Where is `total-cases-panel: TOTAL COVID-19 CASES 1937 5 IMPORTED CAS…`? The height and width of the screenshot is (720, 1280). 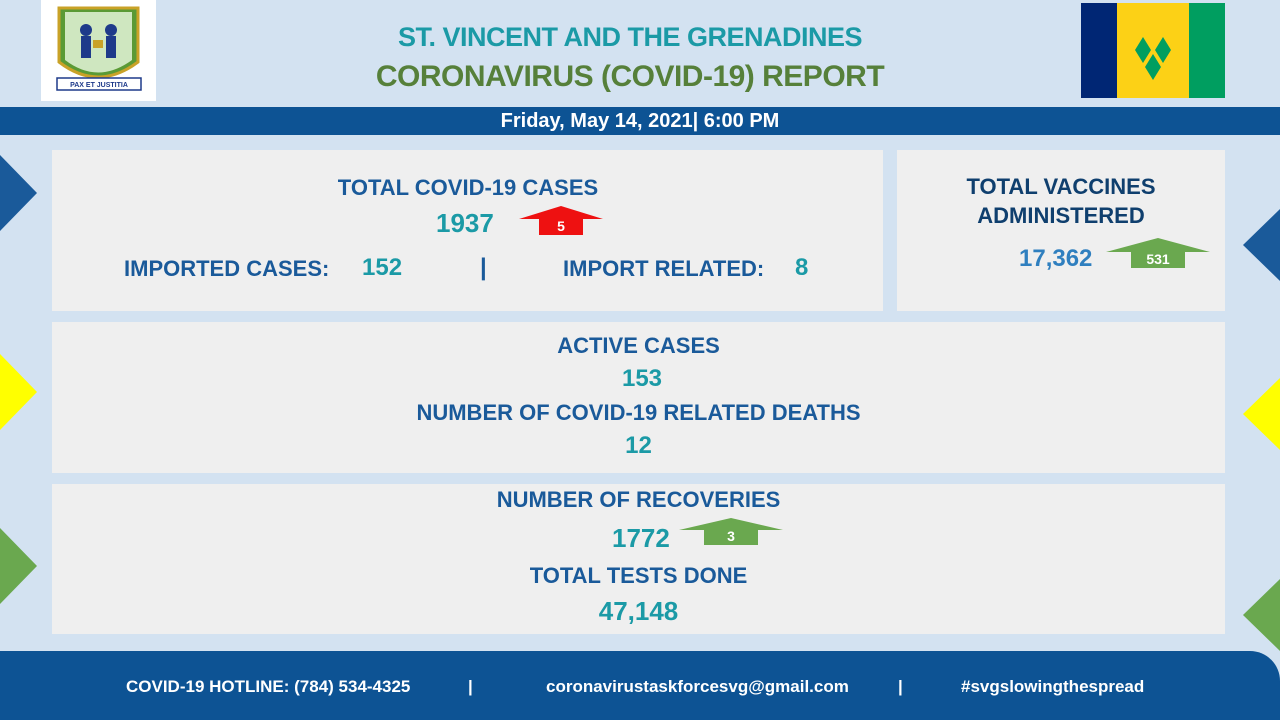
total-cases-panel: TOTAL COVID-19 CASES 1937 5 IMPORTED CAS… is located at coordinates (467, 230).